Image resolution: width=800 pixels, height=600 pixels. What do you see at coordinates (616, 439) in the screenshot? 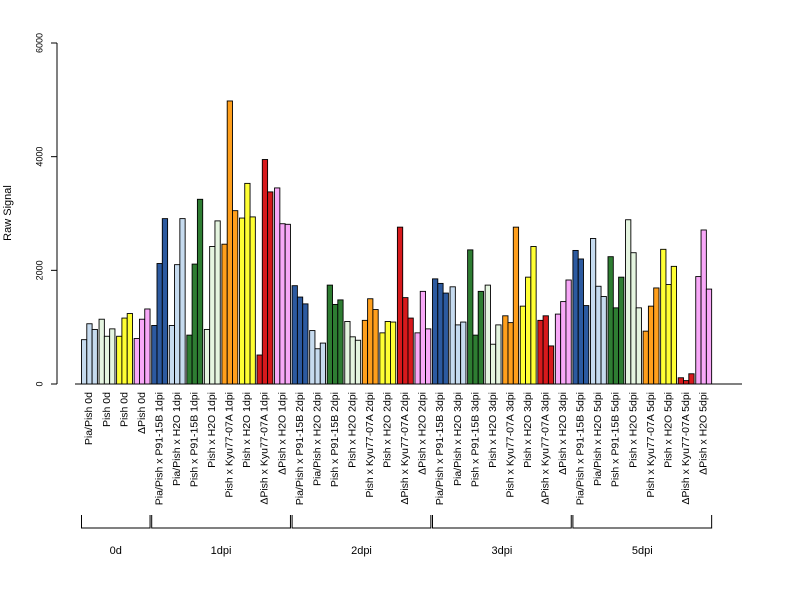
I see `category-label: Pish x P91-15B 5dpi` at bounding box center [616, 439].